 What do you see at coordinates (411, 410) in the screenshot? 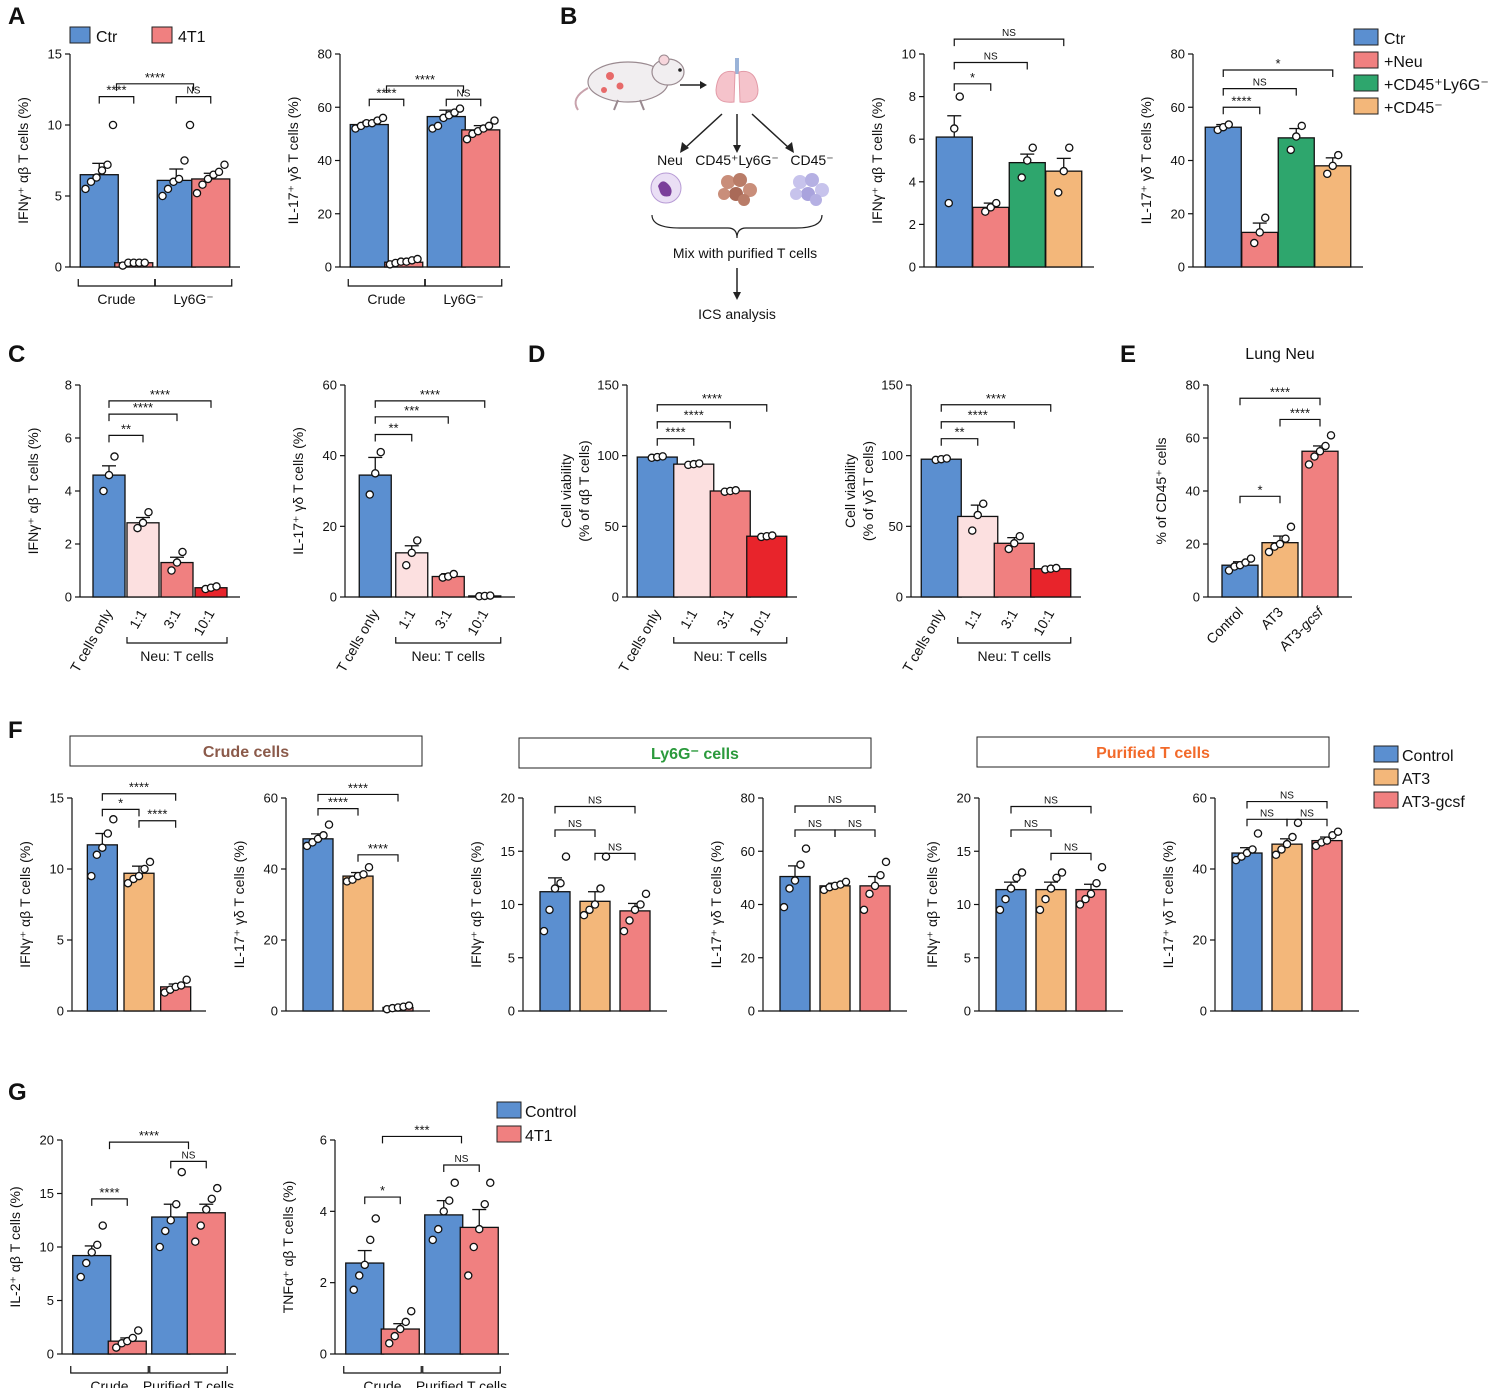
I see `significance-label: ***` at bounding box center [411, 410].